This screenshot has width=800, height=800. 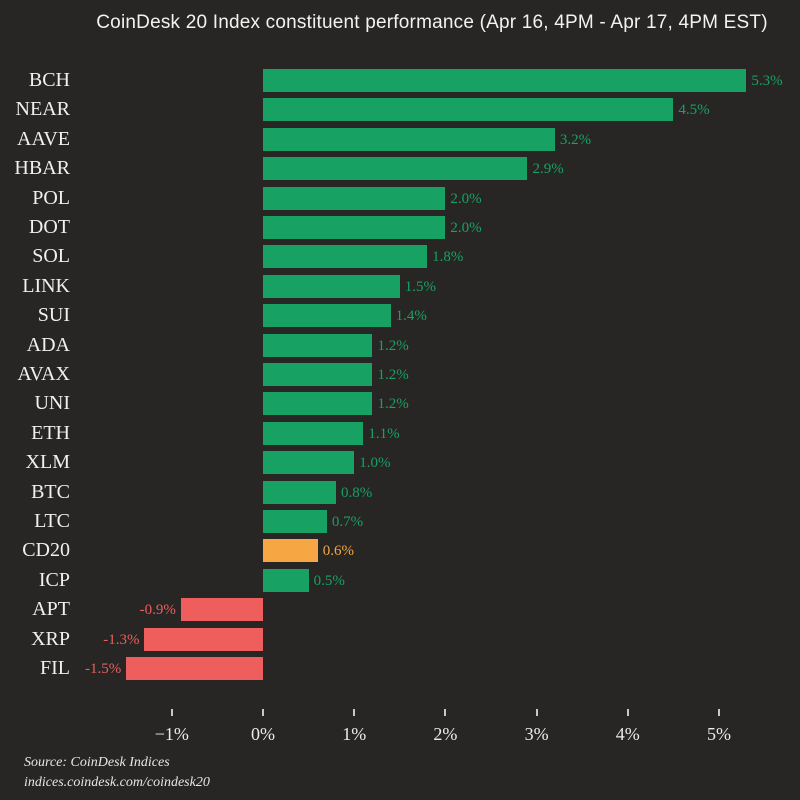 I want to click on bar-fil, so click(x=194, y=668).